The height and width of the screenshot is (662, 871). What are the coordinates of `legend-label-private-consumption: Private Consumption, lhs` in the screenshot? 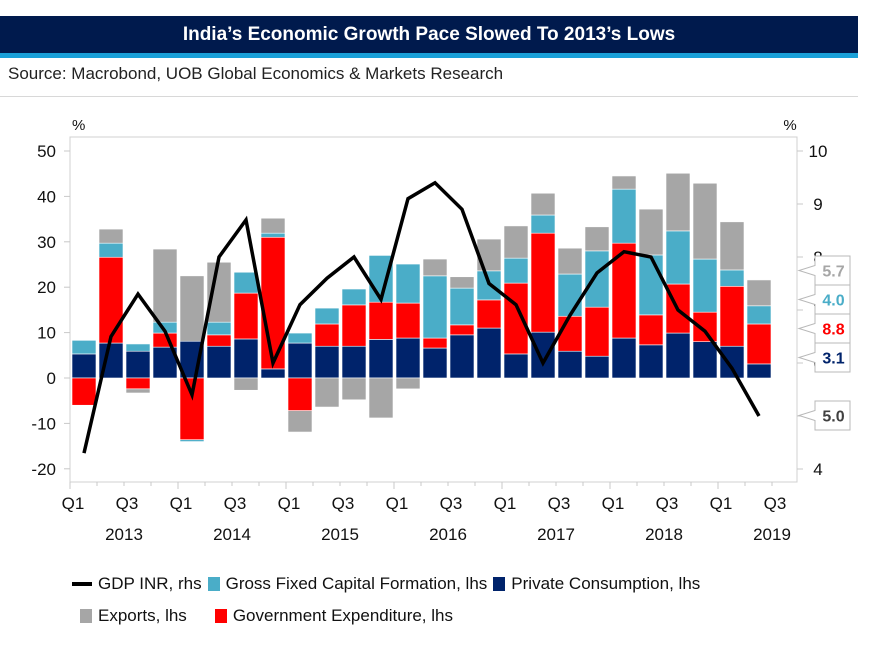 It's located at (606, 583).